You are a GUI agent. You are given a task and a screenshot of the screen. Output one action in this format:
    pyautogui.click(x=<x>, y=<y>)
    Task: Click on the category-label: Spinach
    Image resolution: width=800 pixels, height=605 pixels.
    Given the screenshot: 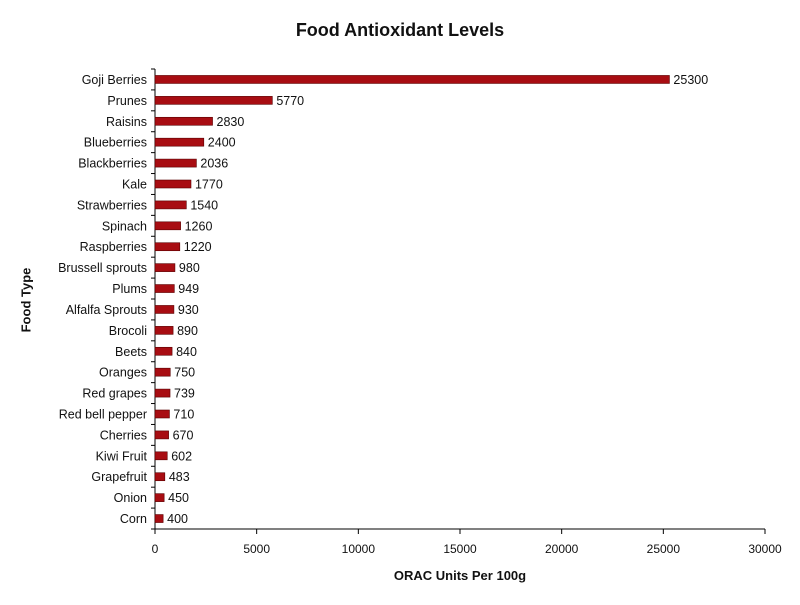 What is the action you would take?
    pyautogui.click(x=124, y=226)
    